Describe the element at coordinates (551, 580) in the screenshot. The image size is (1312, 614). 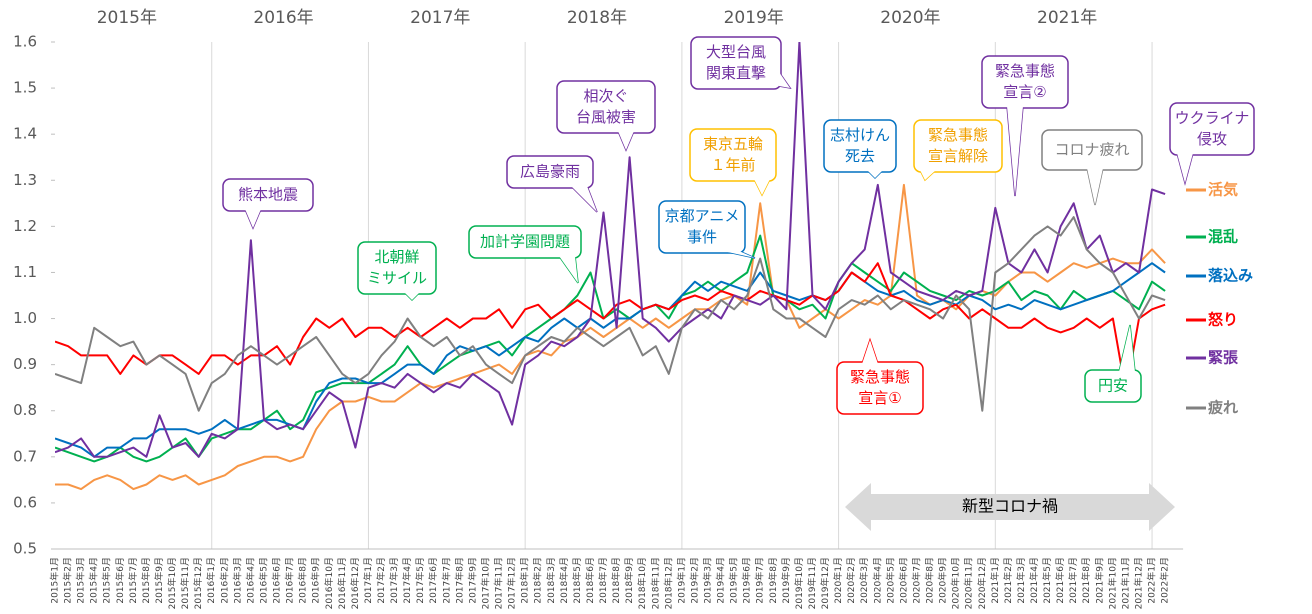
I see `x-tick-label: 2018年3月` at that location.